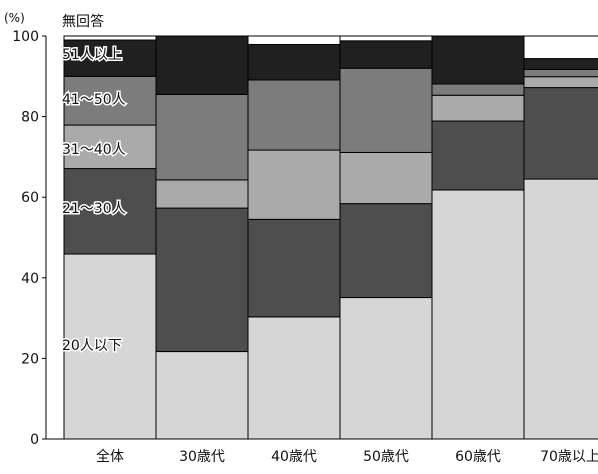 The image size is (598, 474). Describe the element at coordinates (92, 346) in the screenshot. I see `series-label: 20人以下` at that location.